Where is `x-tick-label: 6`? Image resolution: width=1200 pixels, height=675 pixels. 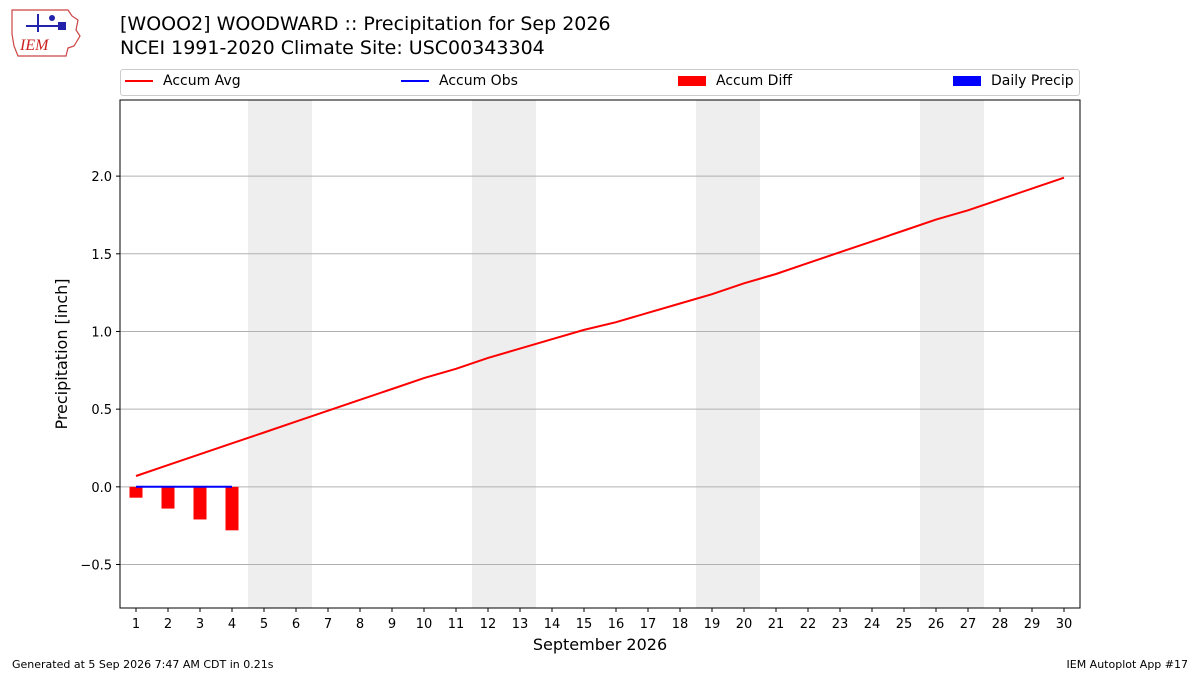 x-tick-label: 6 is located at coordinates (296, 624).